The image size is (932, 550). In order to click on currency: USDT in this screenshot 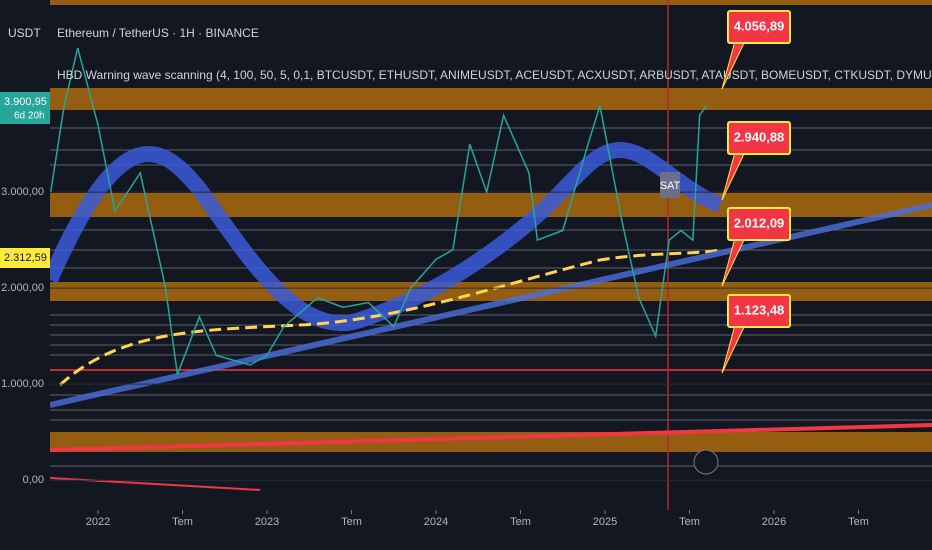, I will do `click(24, 33)`.